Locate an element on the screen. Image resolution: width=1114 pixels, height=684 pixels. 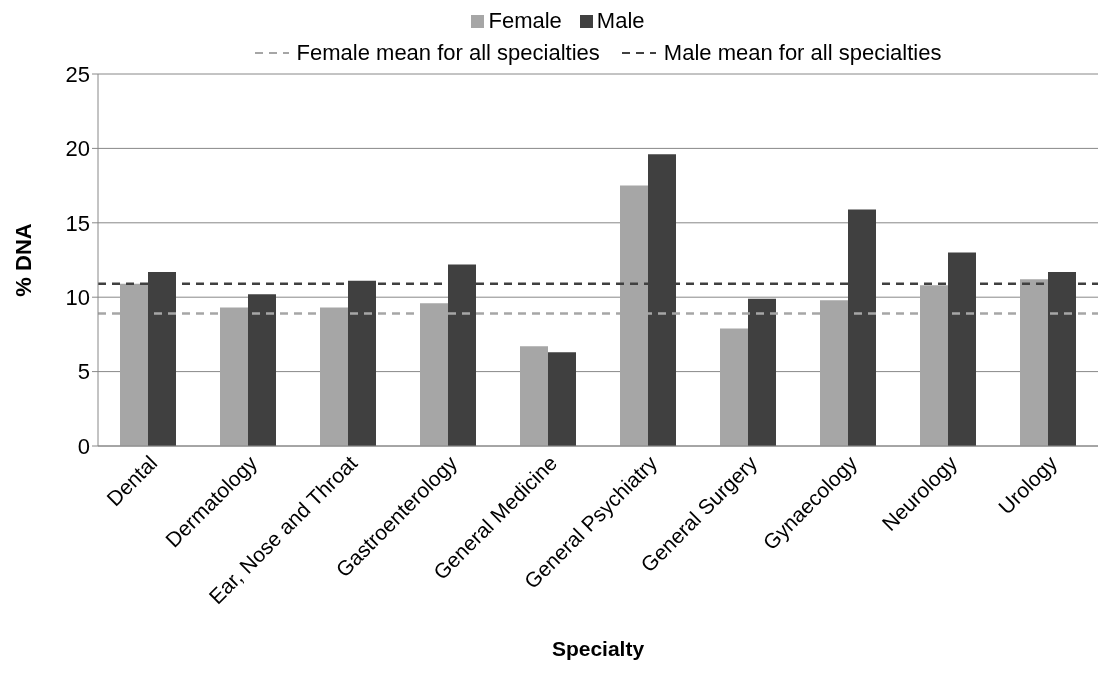
y-tick-label: 25 is located at coordinates (77, 74).